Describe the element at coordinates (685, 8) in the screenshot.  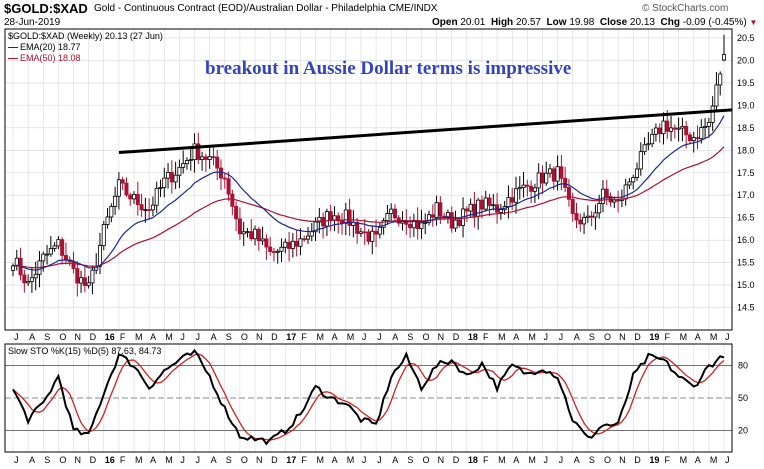
I see `brand-logo: © StockCharts.com` at that location.